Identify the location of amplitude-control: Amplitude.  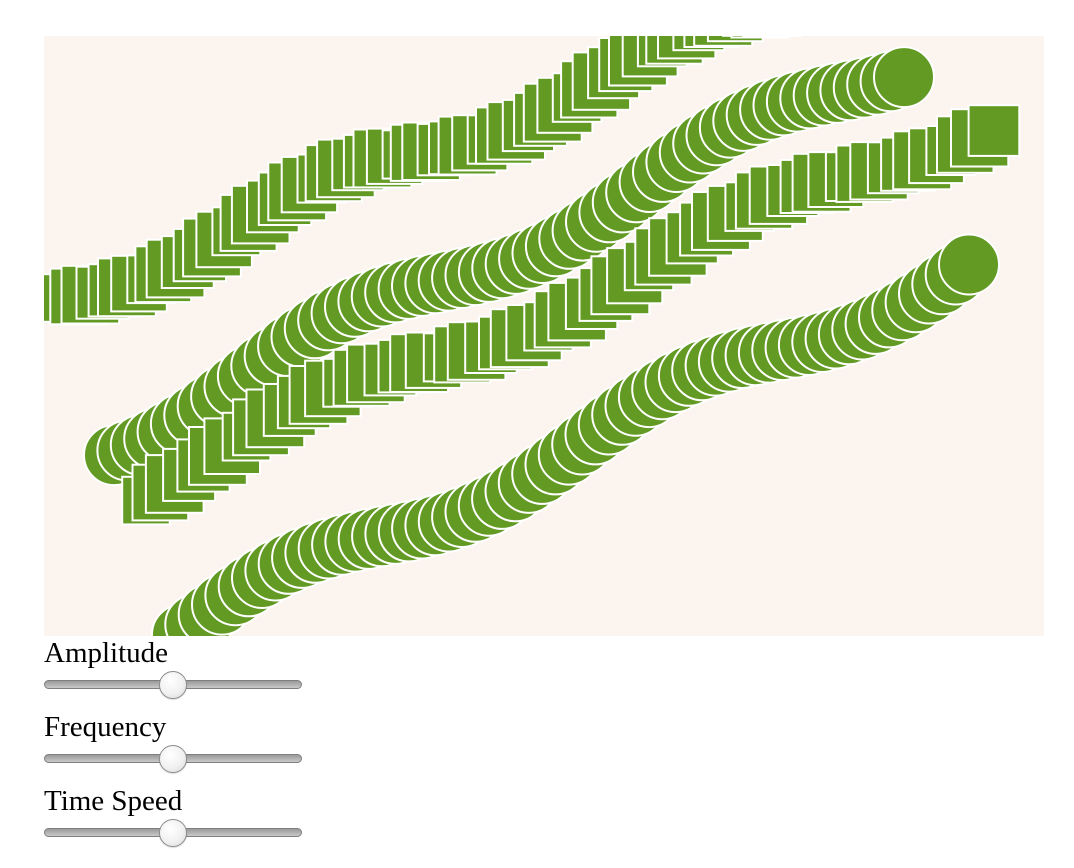
(194, 673).